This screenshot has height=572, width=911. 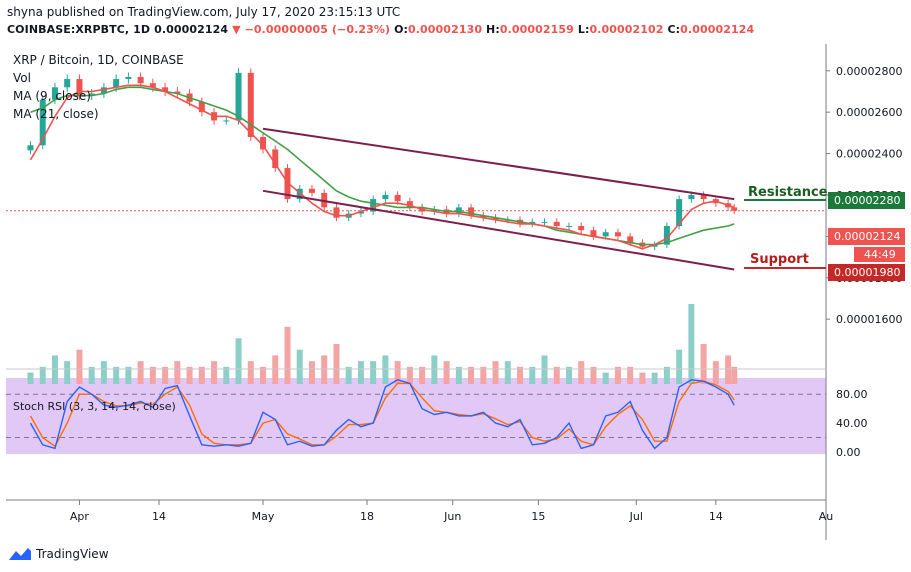 What do you see at coordinates (867, 236) in the screenshot?
I see `last-price-text: 0.00002124` at bounding box center [867, 236].